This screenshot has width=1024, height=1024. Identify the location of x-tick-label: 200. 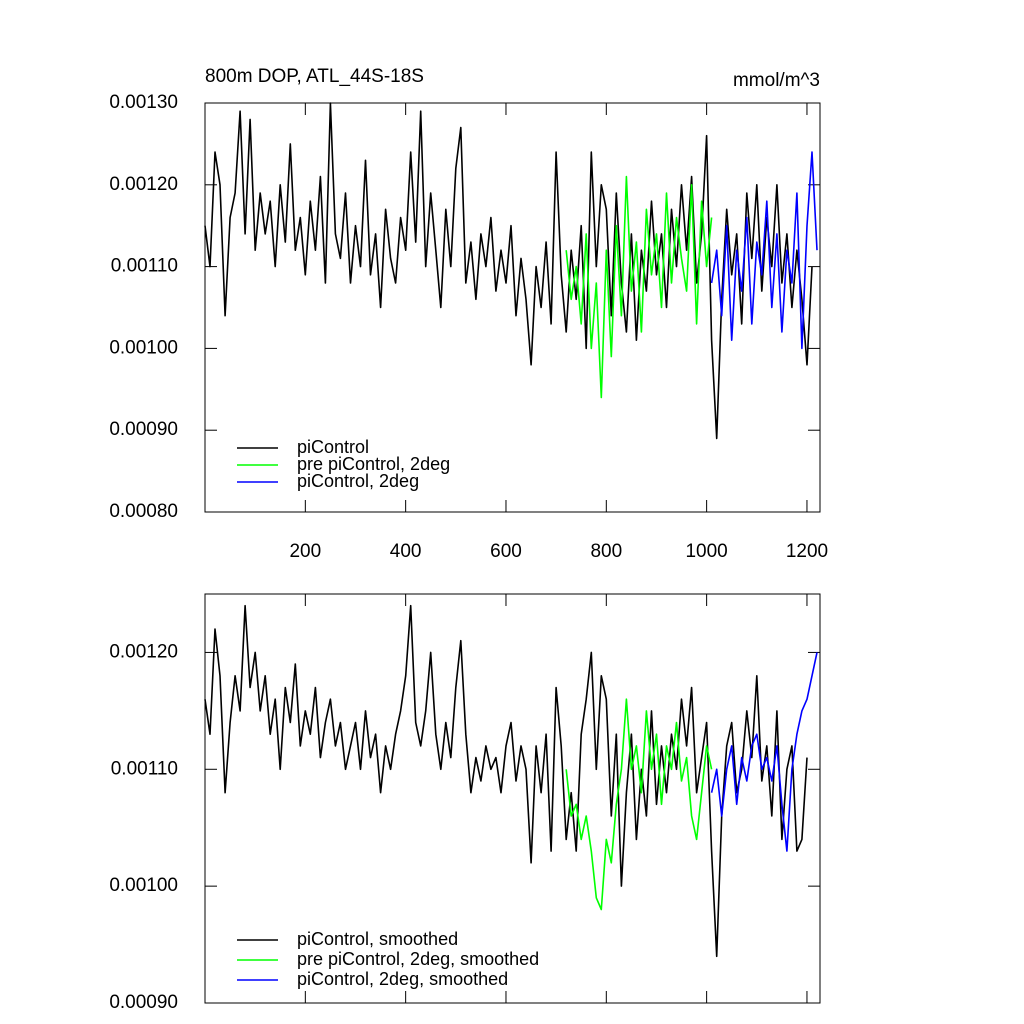
(305, 551).